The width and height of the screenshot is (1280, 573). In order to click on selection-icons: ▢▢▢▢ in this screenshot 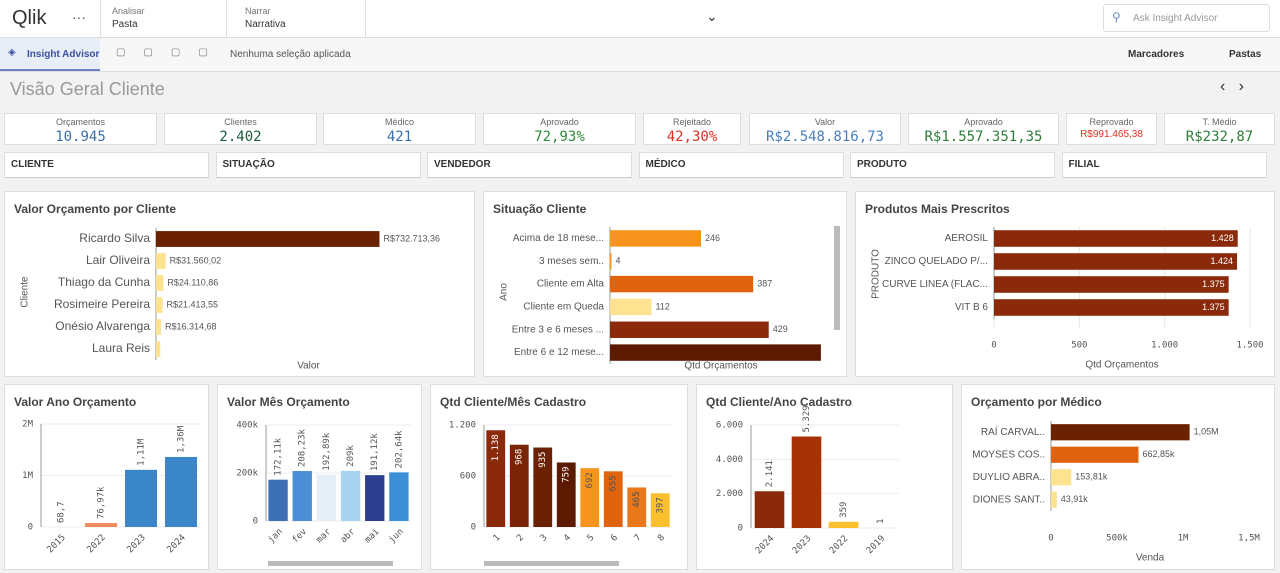, I will do `click(171, 52)`.